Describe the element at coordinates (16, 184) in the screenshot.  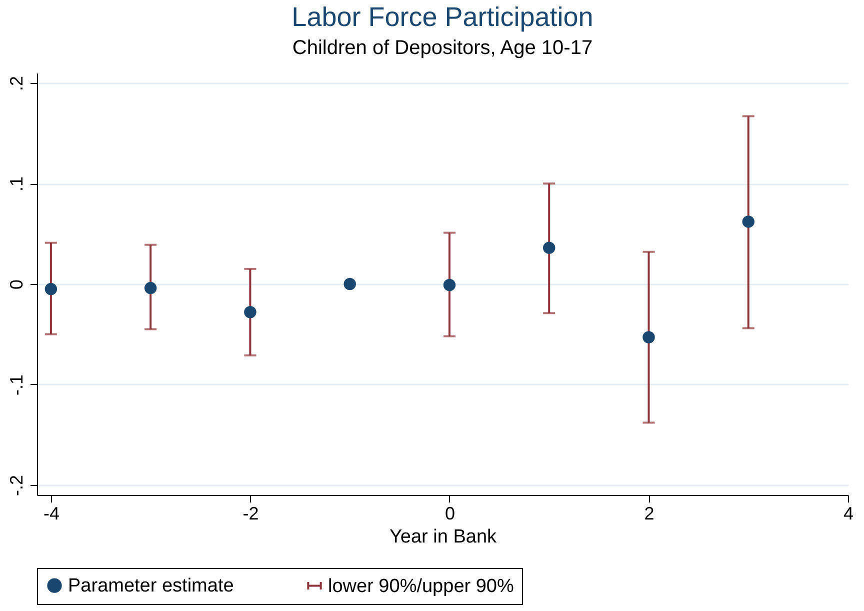
I see `y-tick-label: .1` at that location.